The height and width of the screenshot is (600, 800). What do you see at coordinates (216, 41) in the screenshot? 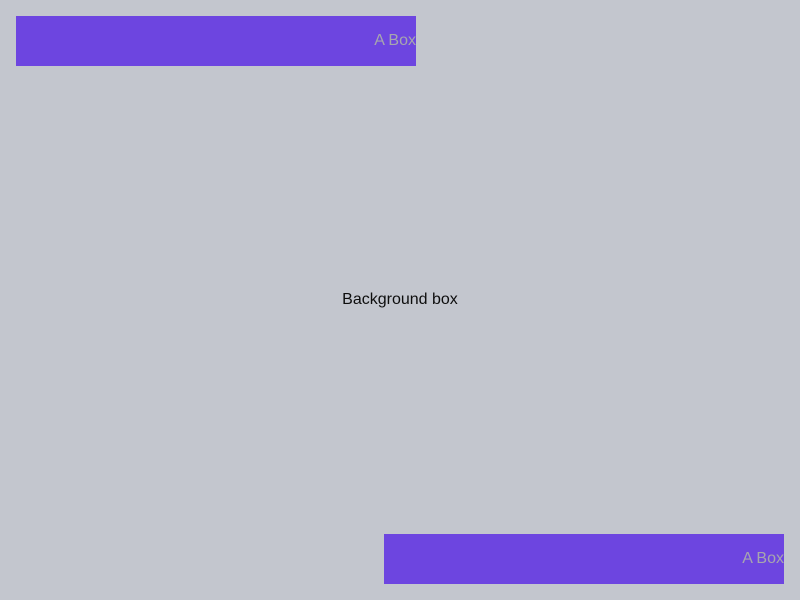
I see `top-box: A Box` at bounding box center [216, 41].